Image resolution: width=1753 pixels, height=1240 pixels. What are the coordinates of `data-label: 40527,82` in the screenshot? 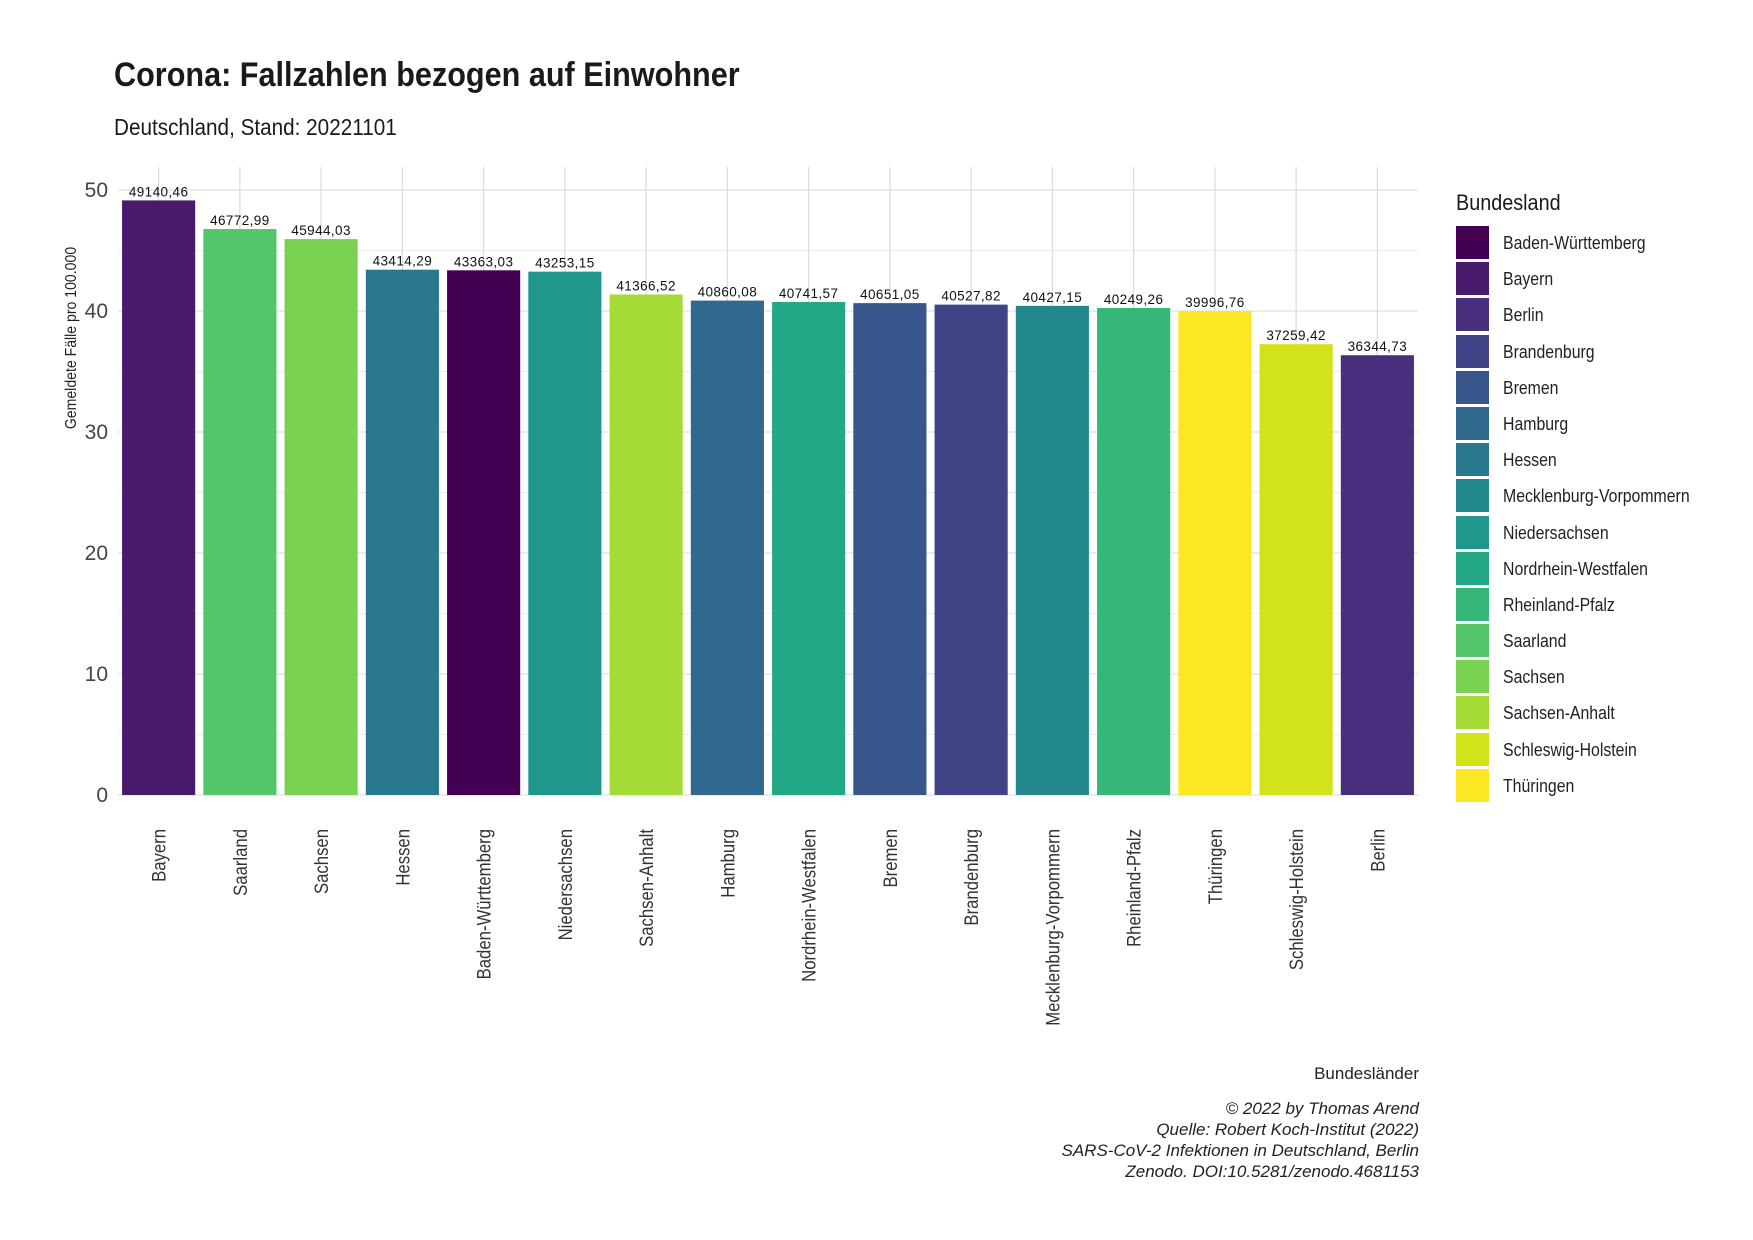 It's located at (971, 296).